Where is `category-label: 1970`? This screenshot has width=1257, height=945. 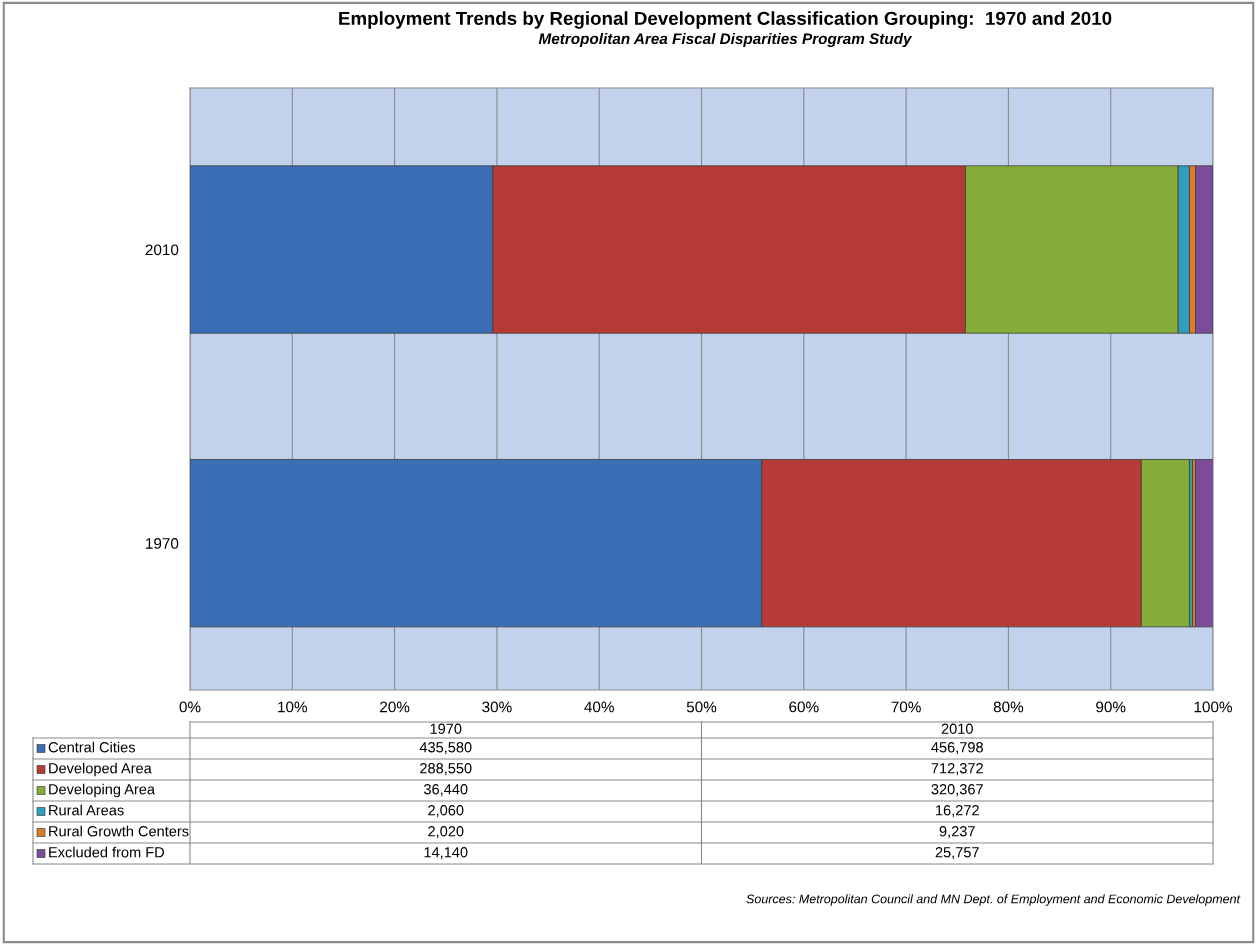 category-label: 1970 is located at coordinates (446, 728).